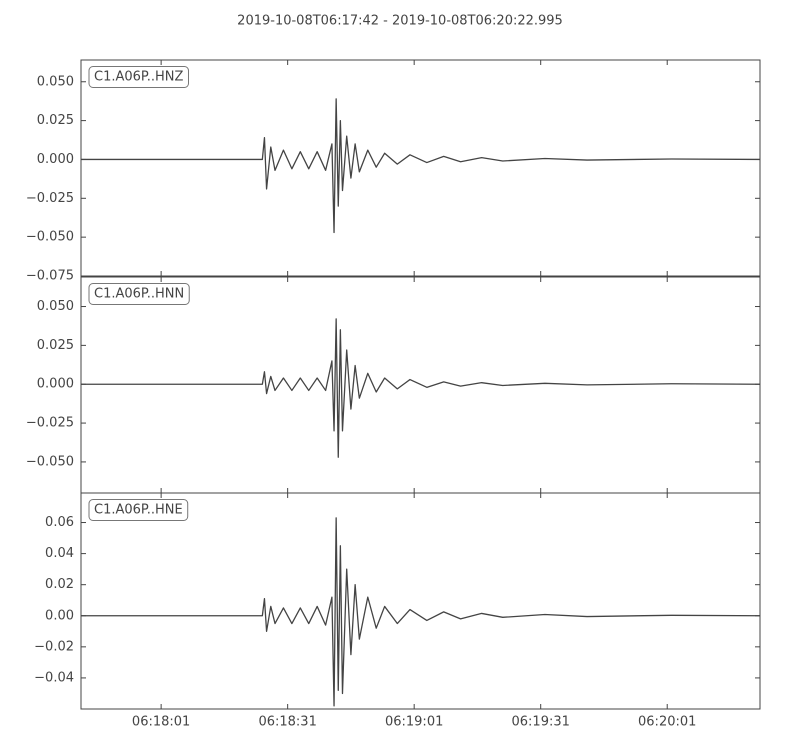 The height and width of the screenshot is (754, 800). I want to click on y-tick-label: 0.04, so click(59, 553).